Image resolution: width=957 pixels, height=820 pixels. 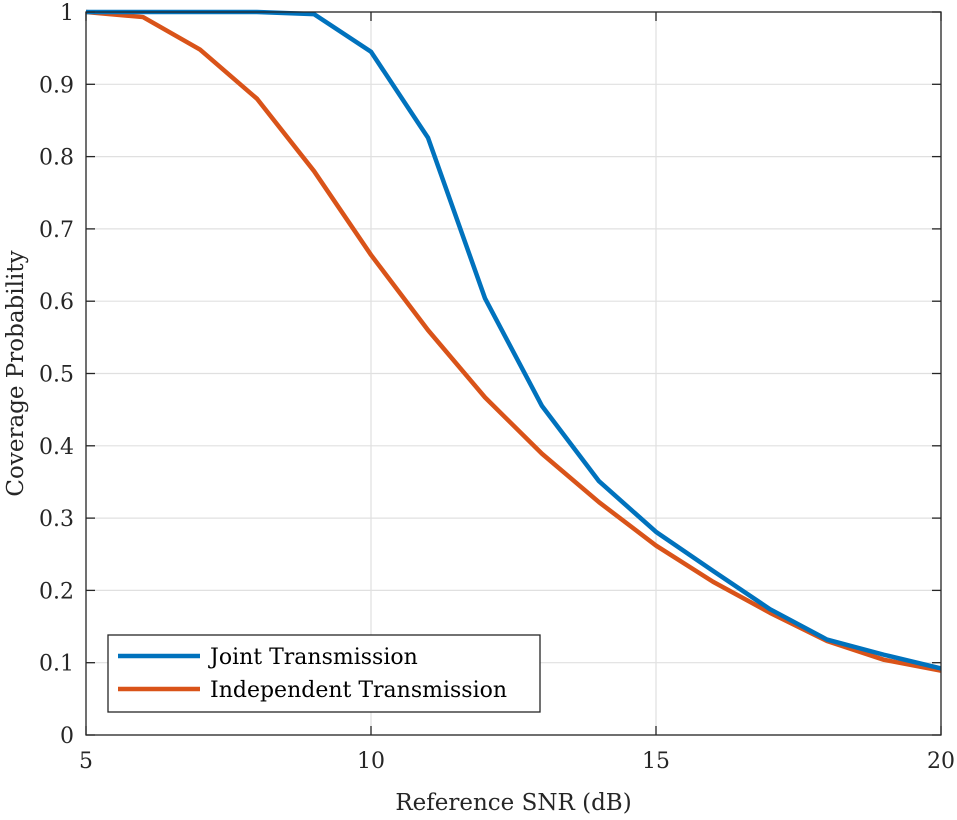 What do you see at coordinates (56, 664) in the screenshot?
I see `y-tick-label: 0.1` at bounding box center [56, 664].